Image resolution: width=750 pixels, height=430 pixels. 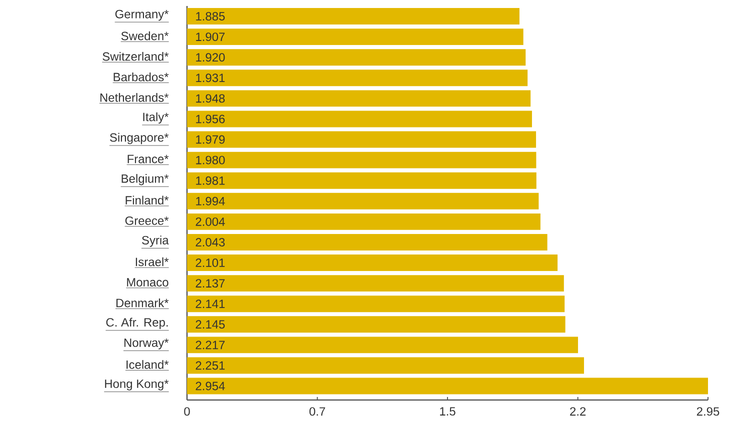 What do you see at coordinates (210, 324) in the screenshot?
I see `data-label: 2.145` at bounding box center [210, 324].